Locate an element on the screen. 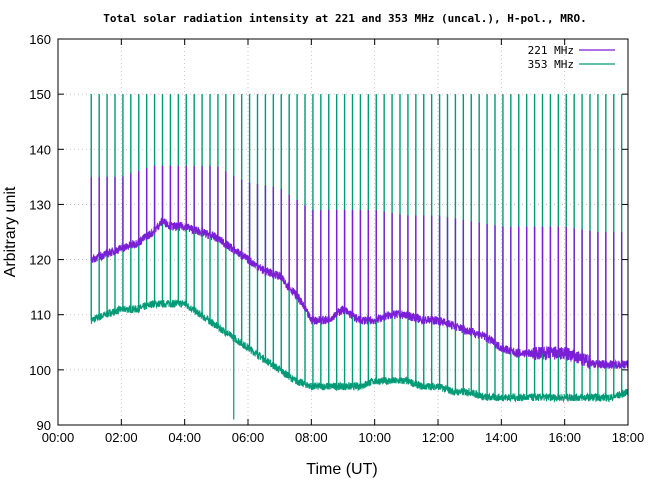 This screenshot has height=480, width=650. x-tick-label: 16:00 is located at coordinates (564, 437).